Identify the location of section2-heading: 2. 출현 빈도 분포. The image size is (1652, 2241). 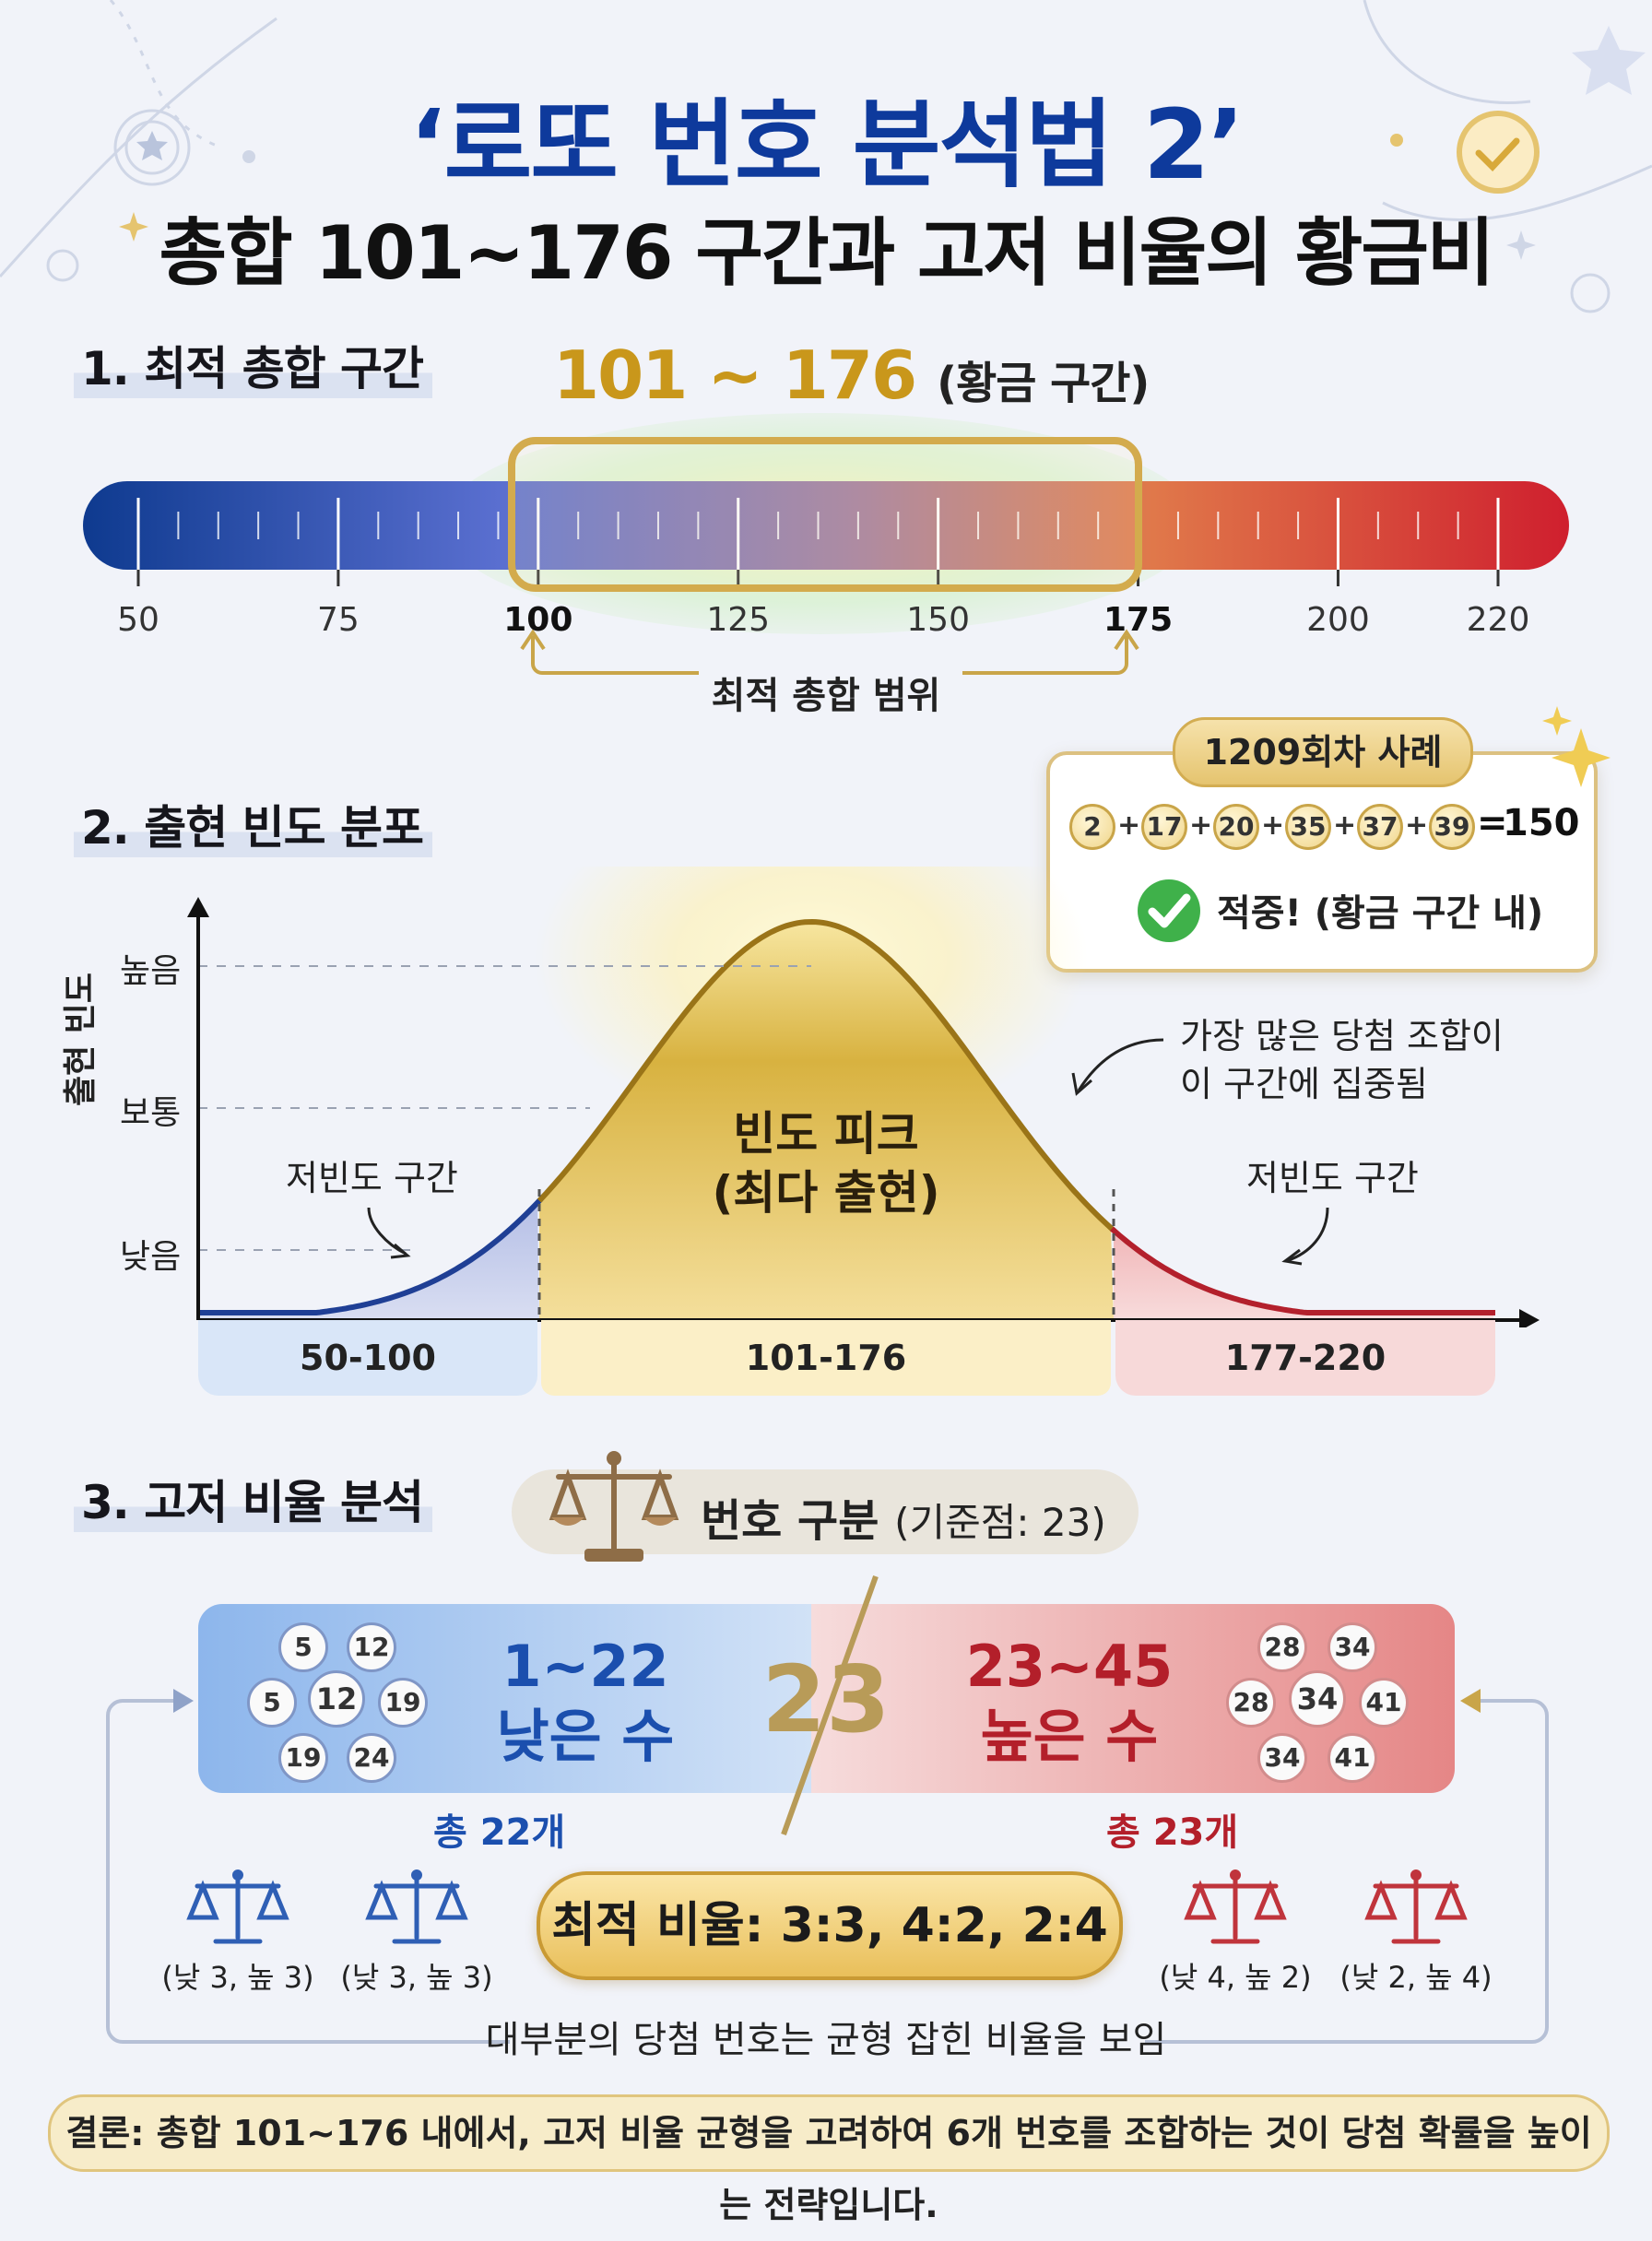
(253, 824).